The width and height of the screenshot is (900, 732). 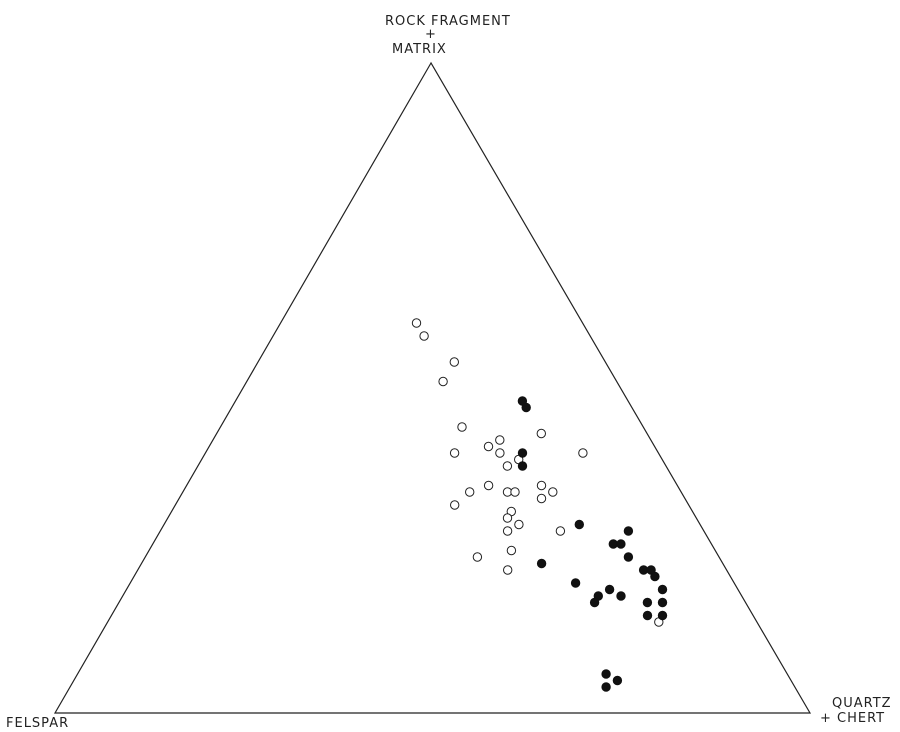 What do you see at coordinates (862, 703) in the screenshot?
I see `vertex-label-right-line1: QUARTZ` at bounding box center [862, 703].